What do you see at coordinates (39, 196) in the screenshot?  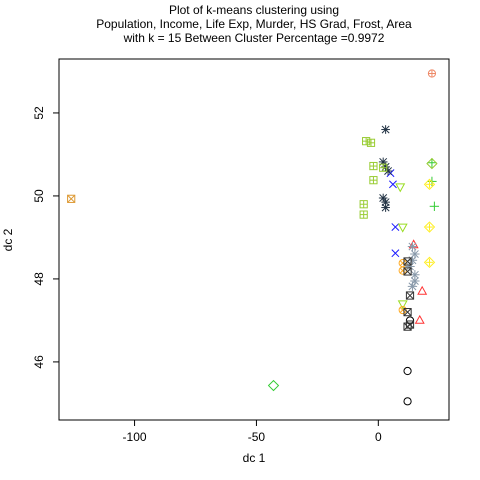 I see `y-tick-label: 50` at bounding box center [39, 196].